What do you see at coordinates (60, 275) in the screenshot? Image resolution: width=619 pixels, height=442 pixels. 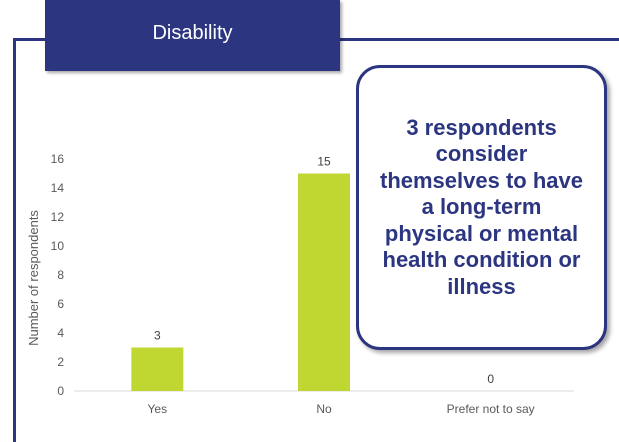 I see `y-tick-label: 8` at bounding box center [60, 275].